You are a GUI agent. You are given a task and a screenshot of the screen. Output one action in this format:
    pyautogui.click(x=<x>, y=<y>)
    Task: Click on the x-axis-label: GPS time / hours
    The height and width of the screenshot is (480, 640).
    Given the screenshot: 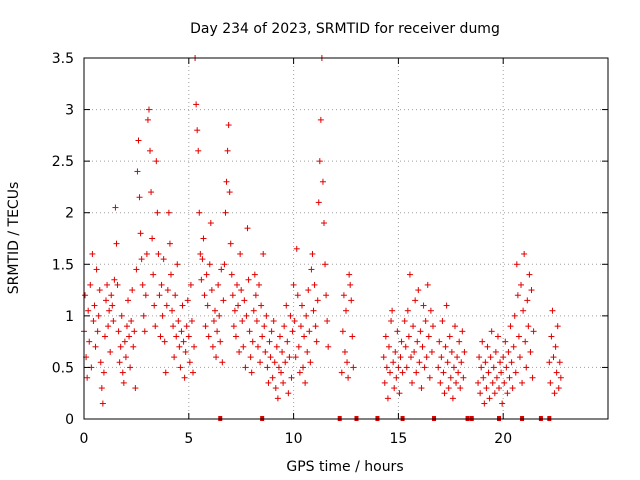 What is the action you would take?
    pyautogui.click(x=344, y=467)
    